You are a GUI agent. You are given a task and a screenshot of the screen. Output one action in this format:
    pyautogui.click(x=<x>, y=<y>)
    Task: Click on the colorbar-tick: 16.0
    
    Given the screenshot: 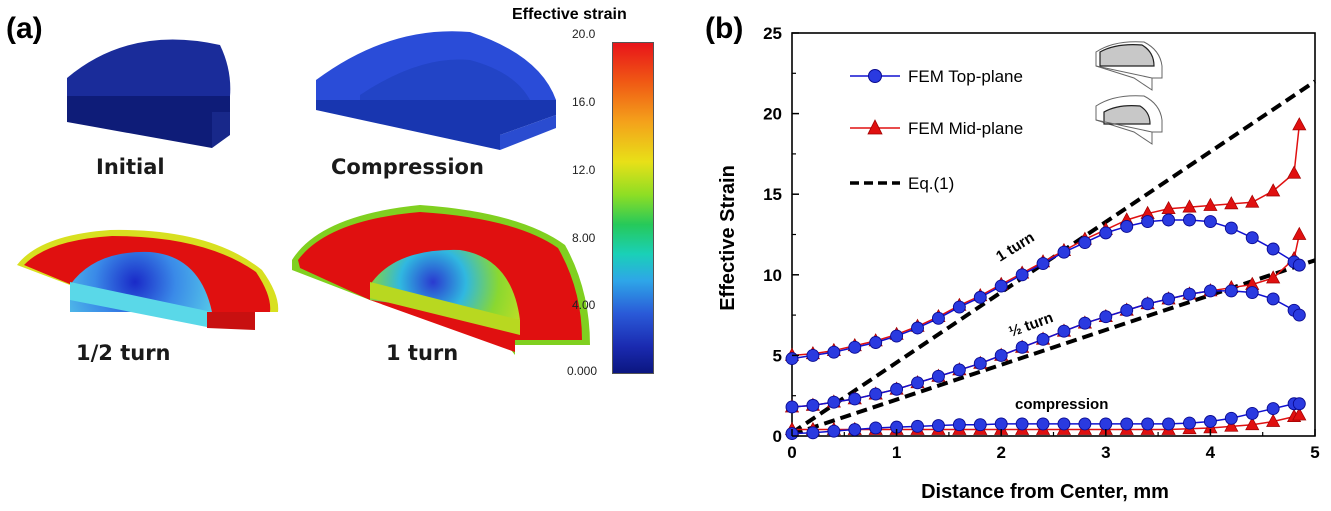 What is the action you would take?
    pyautogui.click(x=584, y=102)
    